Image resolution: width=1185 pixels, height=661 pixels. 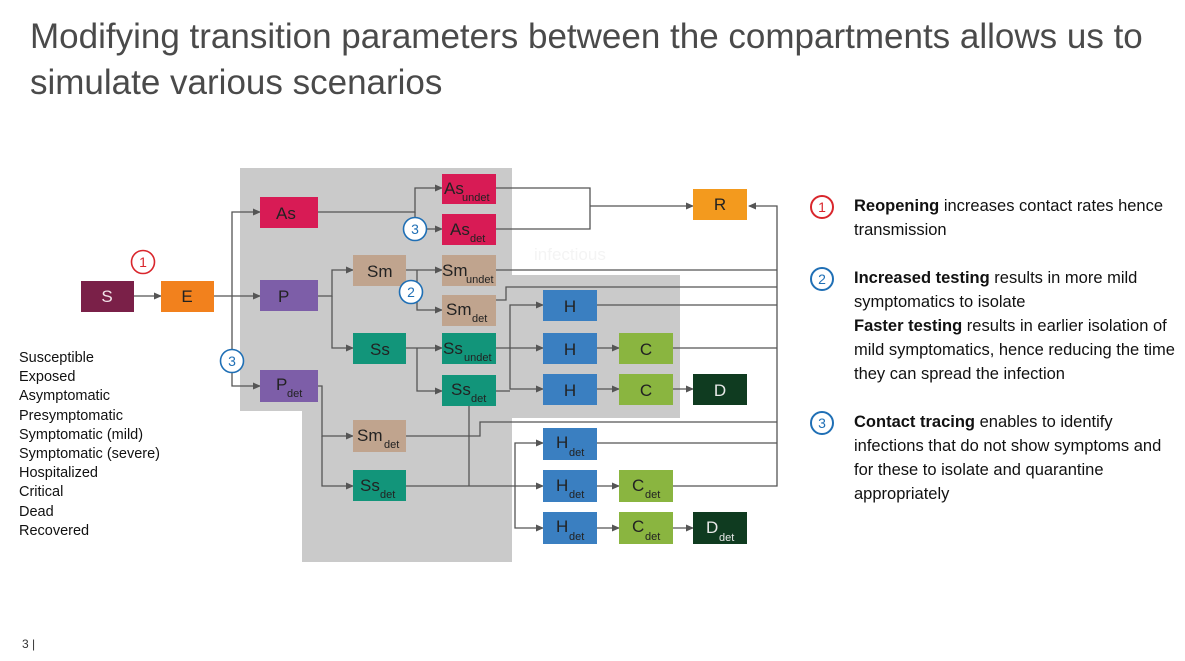 What do you see at coordinates (71, 415) in the screenshot?
I see `legend-item: Presymptomatic` at bounding box center [71, 415].